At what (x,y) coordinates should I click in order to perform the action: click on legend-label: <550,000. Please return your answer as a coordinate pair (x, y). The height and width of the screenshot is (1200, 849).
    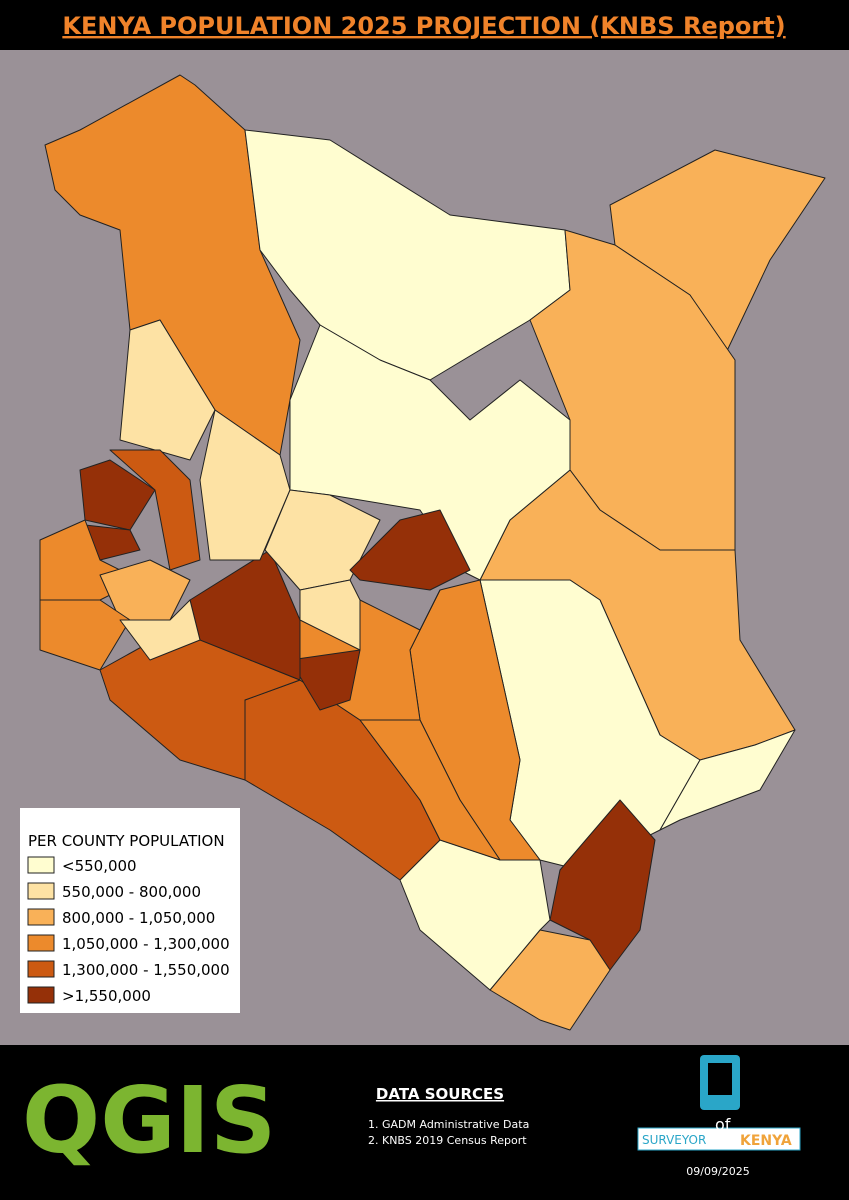
    Looking at the image, I should click on (99, 866).